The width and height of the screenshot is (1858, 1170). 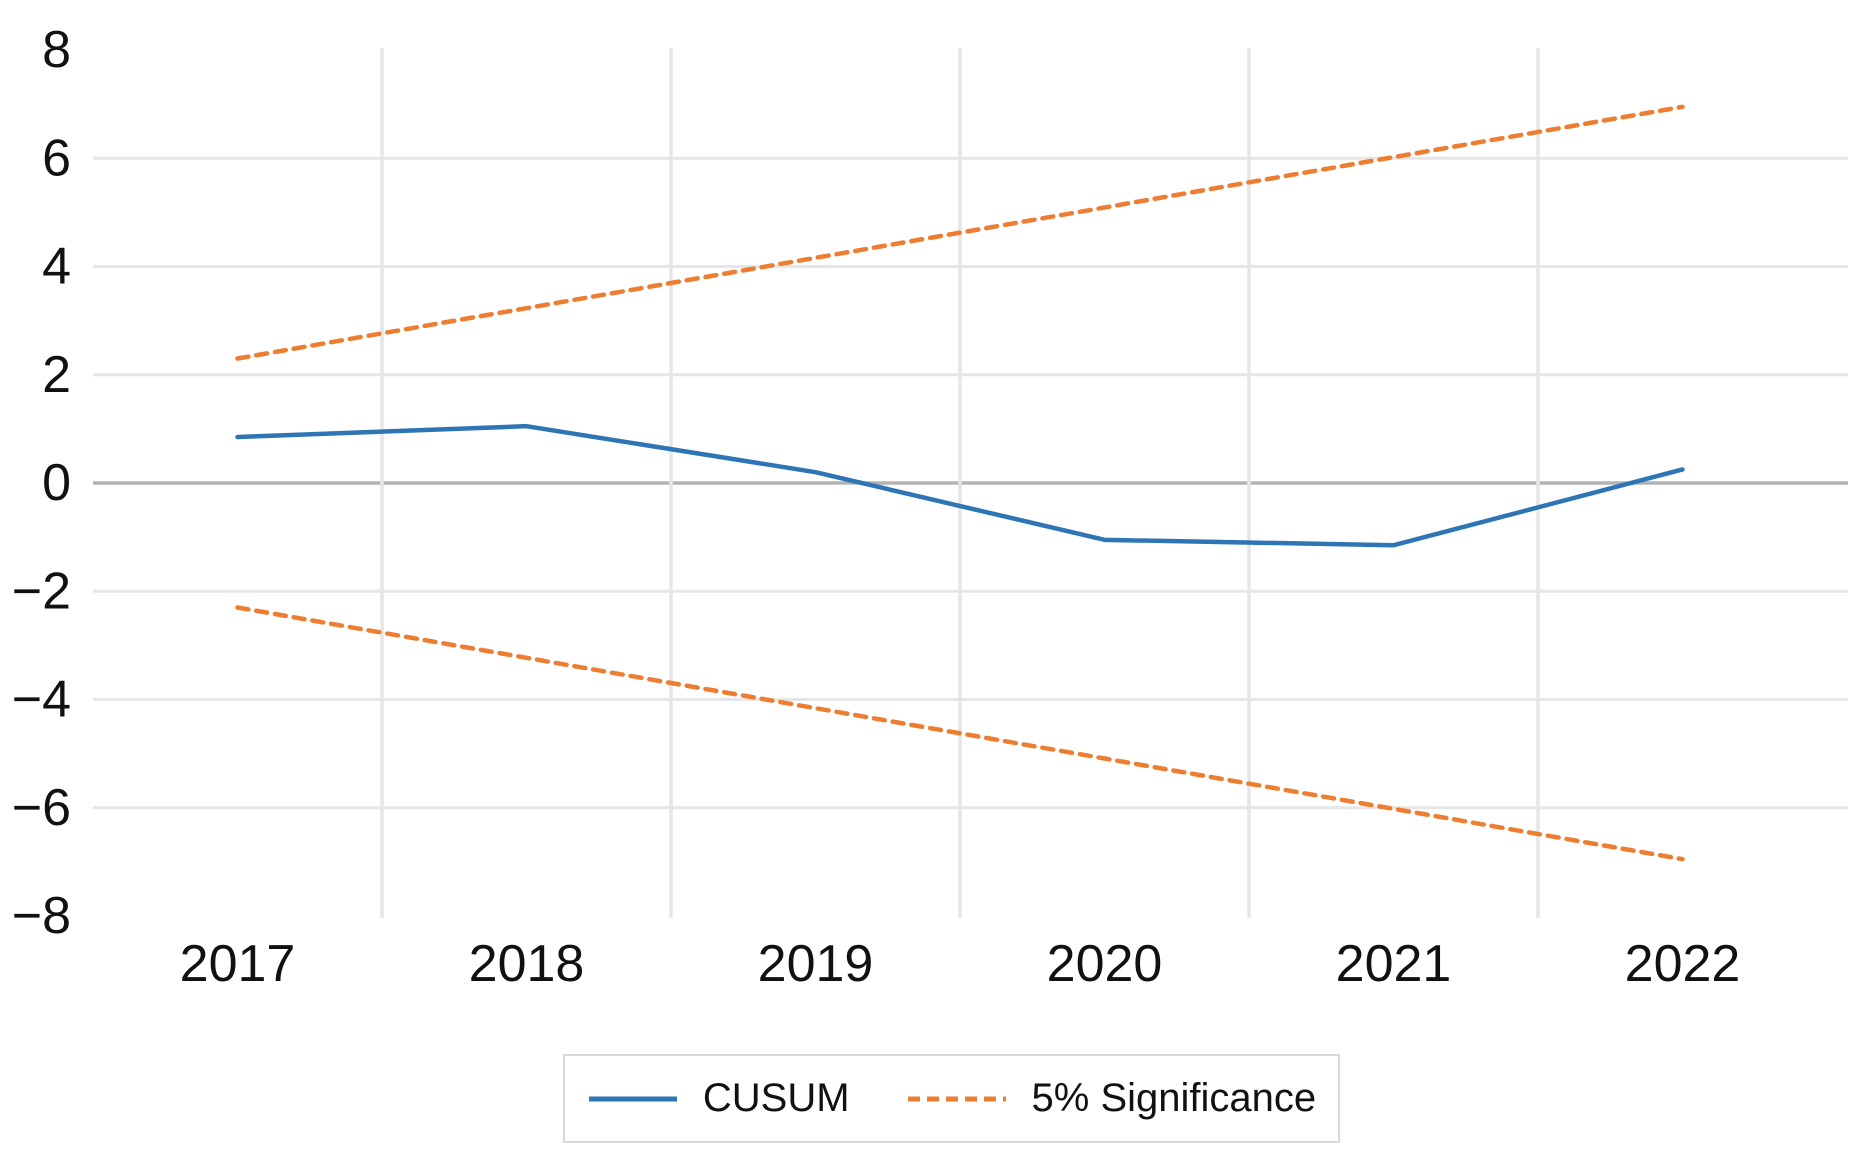 I want to click on legend-label-cusum: CUSUM, so click(x=776, y=1098).